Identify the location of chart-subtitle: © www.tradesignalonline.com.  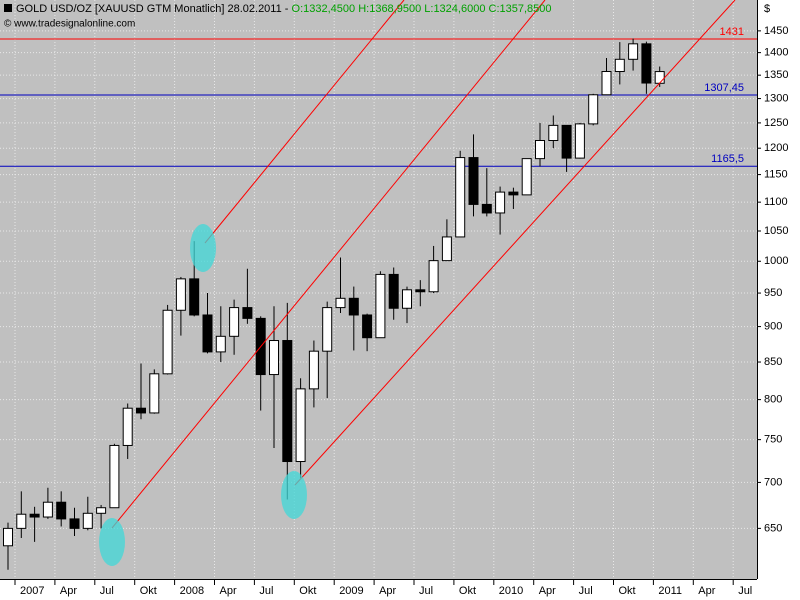
(69, 24).